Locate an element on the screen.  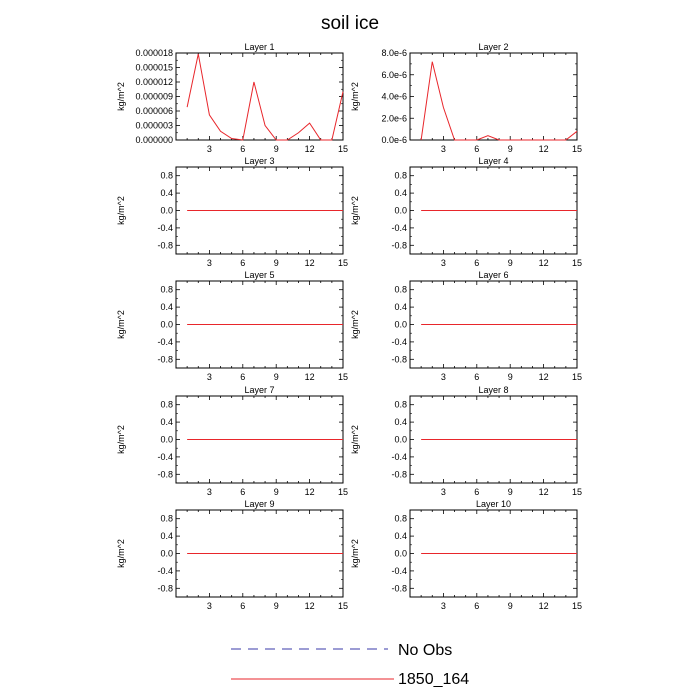
panel-title: Layer 9 is located at coordinates (259, 504).